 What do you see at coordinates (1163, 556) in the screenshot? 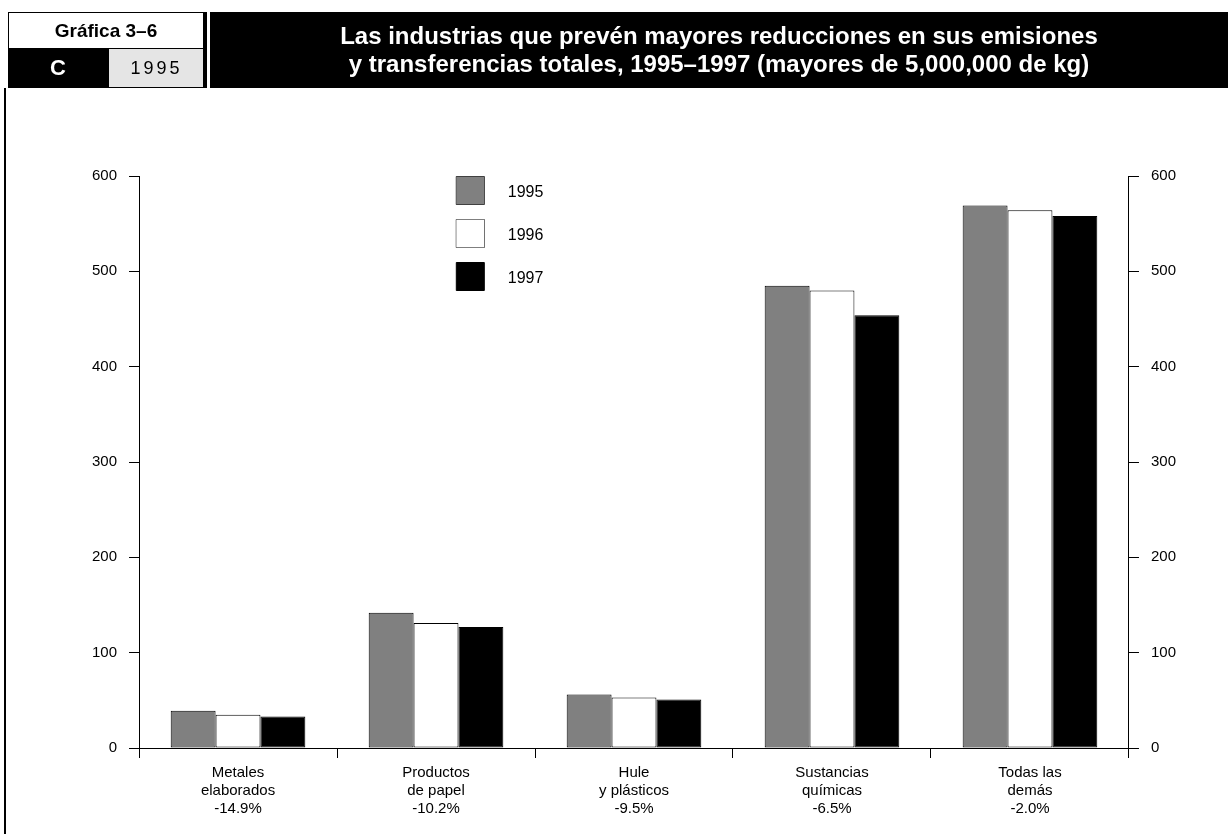
I see `y2-tick-label: 200` at bounding box center [1163, 556].